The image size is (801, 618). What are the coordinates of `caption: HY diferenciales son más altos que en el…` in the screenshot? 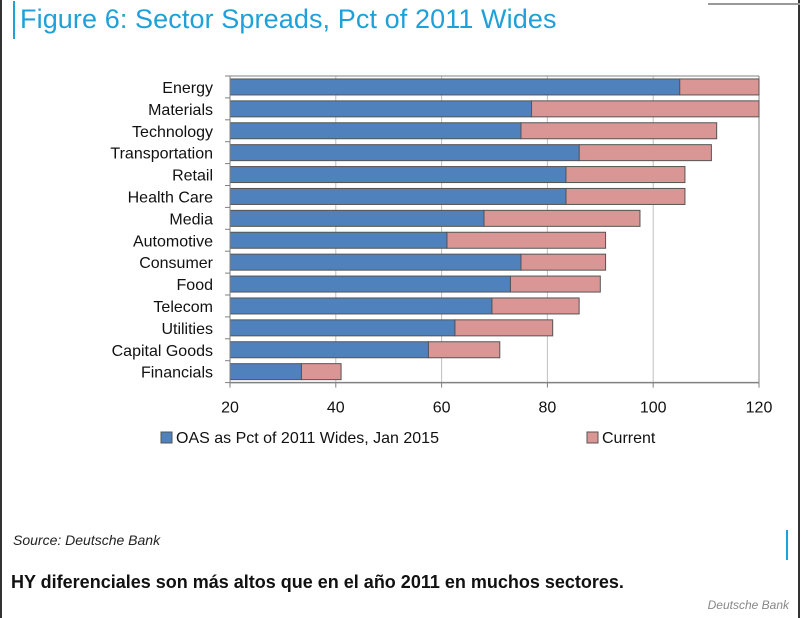 It's located at (317, 582).